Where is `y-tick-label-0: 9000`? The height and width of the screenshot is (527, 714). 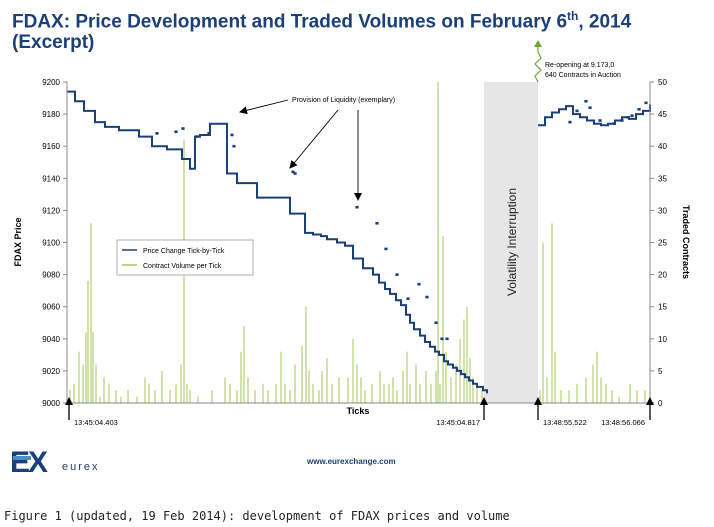
y-tick-label-0: 9000 is located at coordinates (51, 403).